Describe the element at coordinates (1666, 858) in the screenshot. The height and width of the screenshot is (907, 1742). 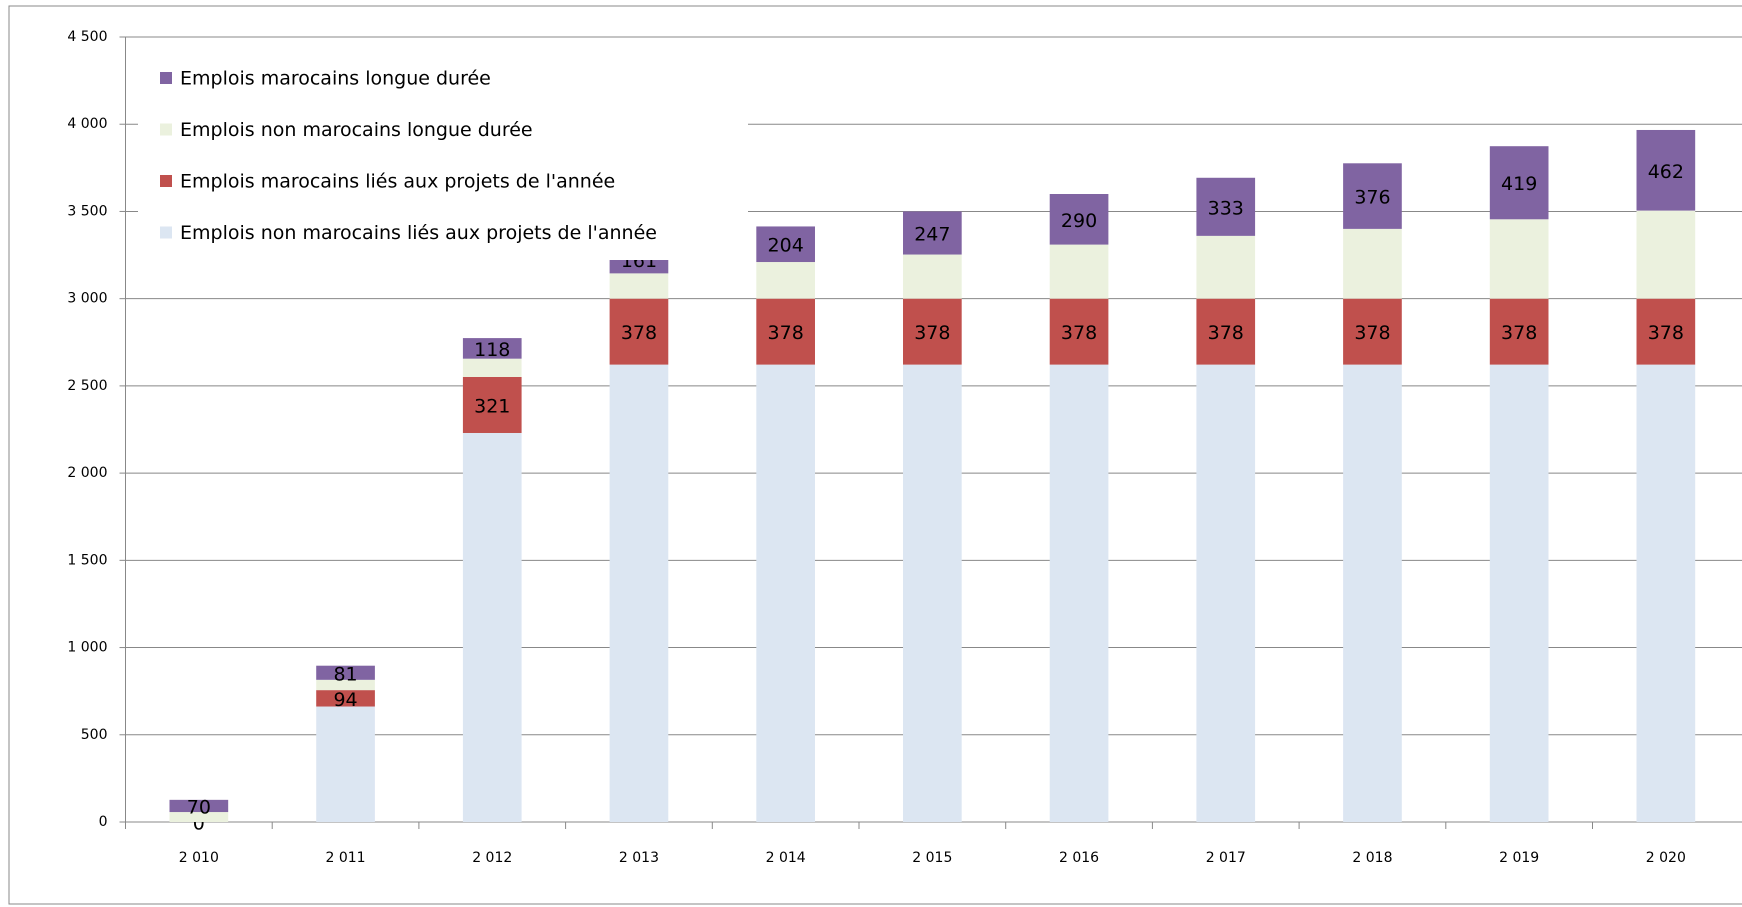
I see `x-tick-label: 2 020` at that location.